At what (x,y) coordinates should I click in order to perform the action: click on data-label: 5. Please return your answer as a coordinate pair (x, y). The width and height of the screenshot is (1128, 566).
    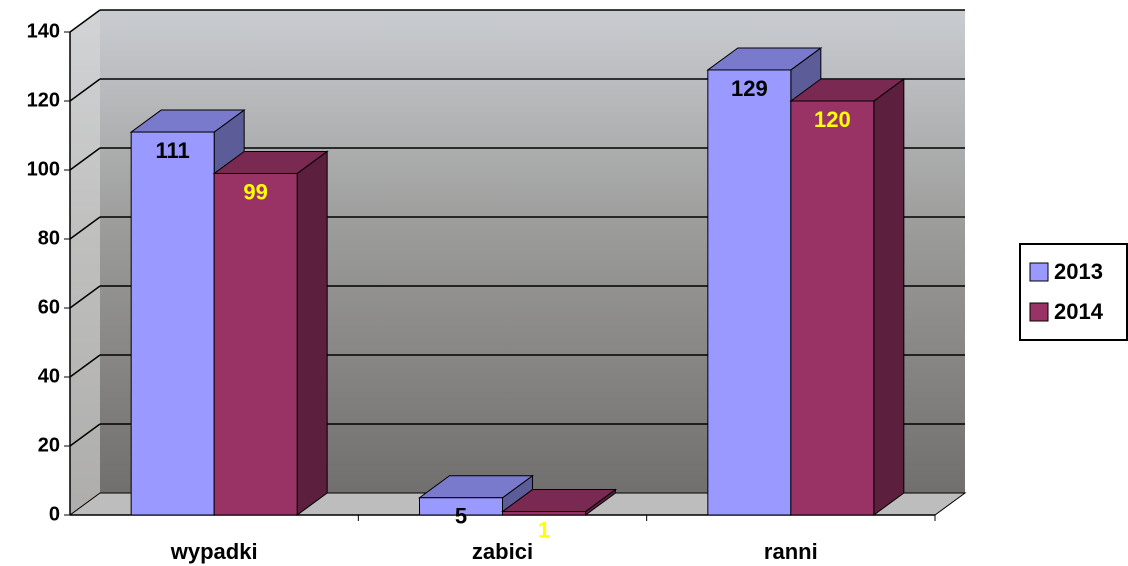
    Looking at the image, I should click on (461, 516).